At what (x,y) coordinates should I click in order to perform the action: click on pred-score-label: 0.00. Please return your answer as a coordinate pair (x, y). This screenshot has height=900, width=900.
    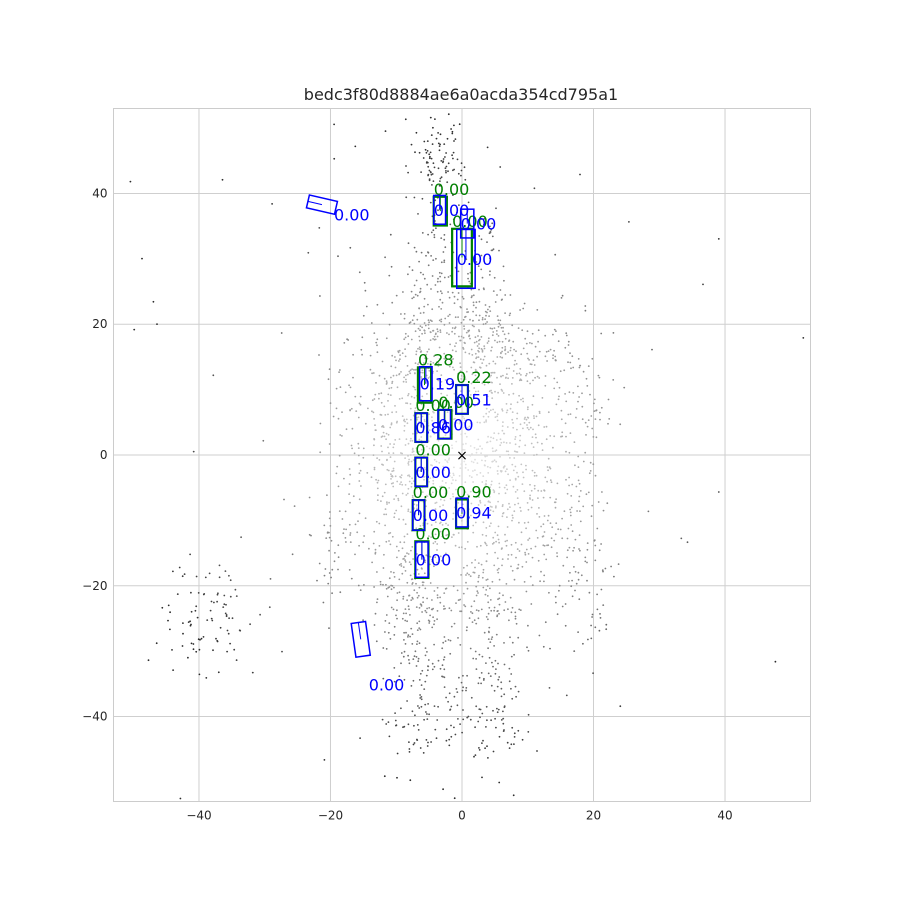
    Looking at the image, I should click on (433, 472).